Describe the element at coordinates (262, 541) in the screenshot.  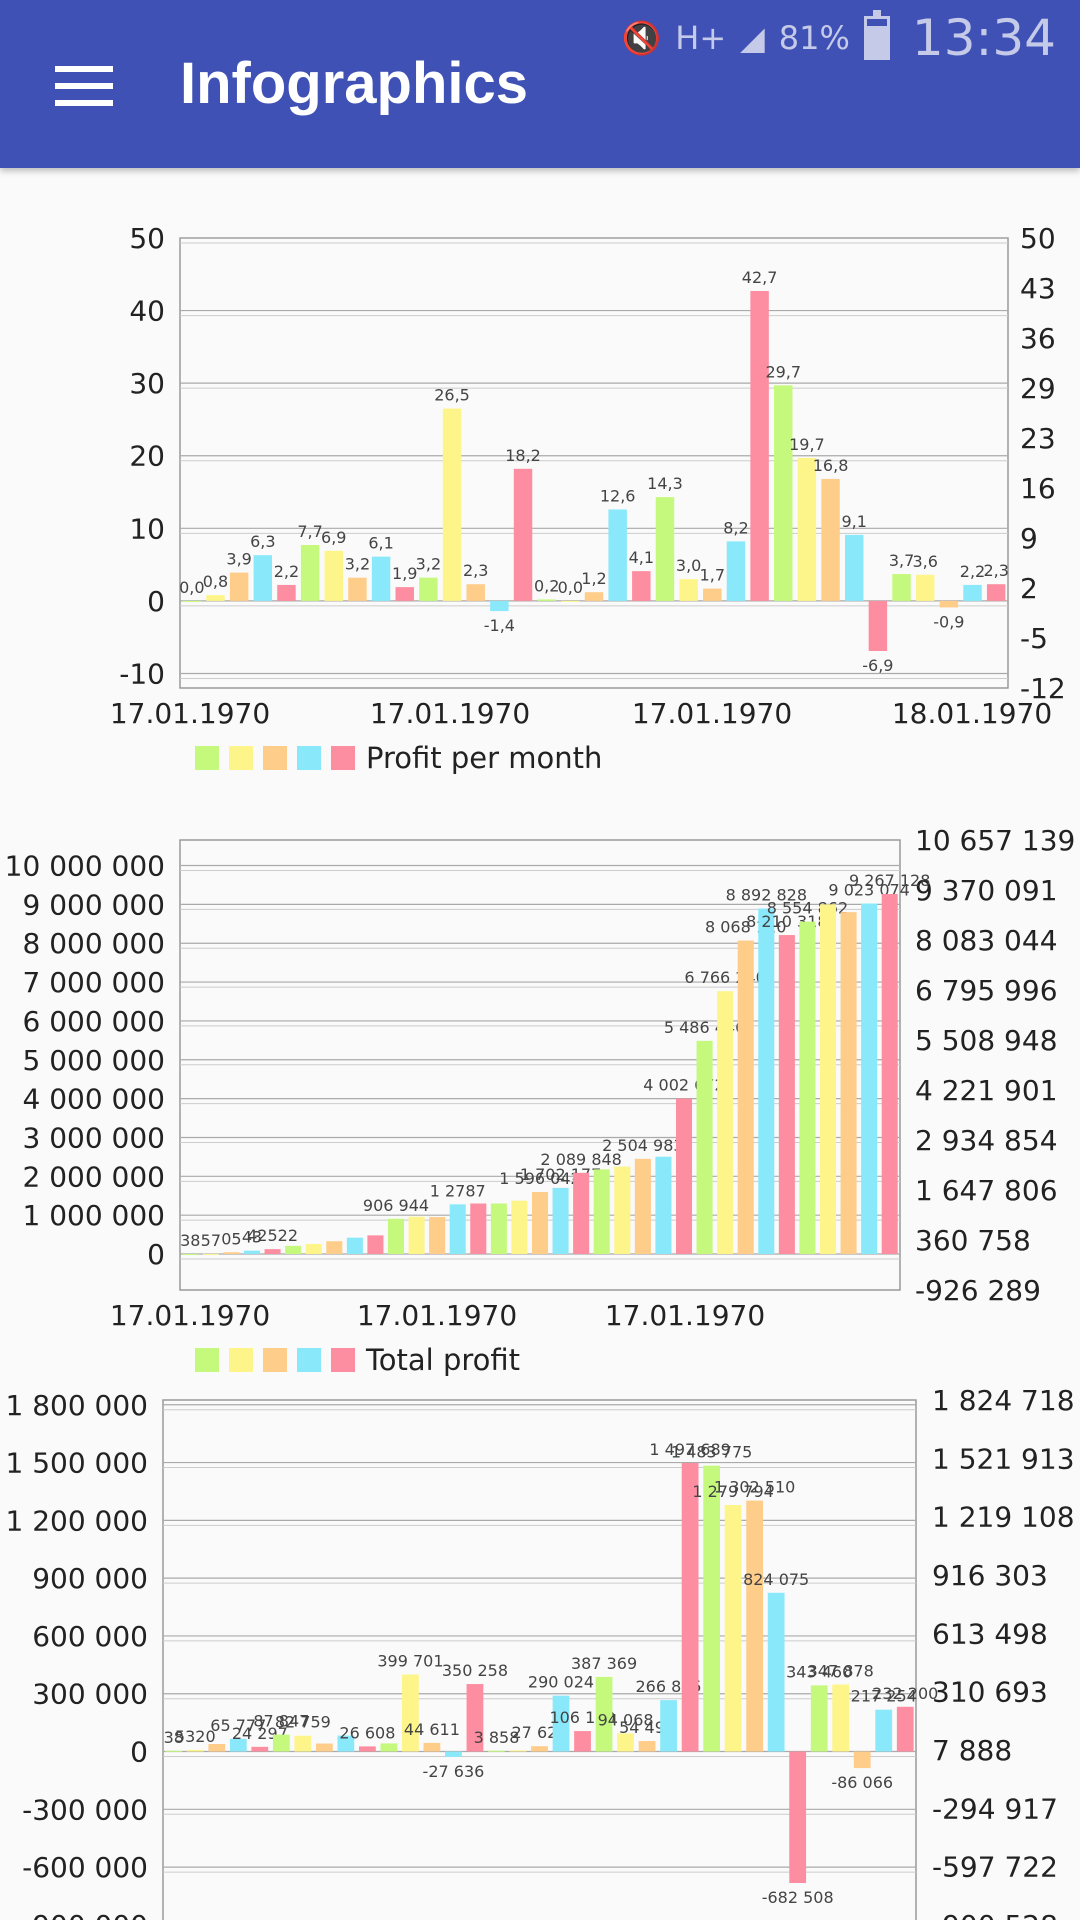
I see `data-label: 6,3` at that location.